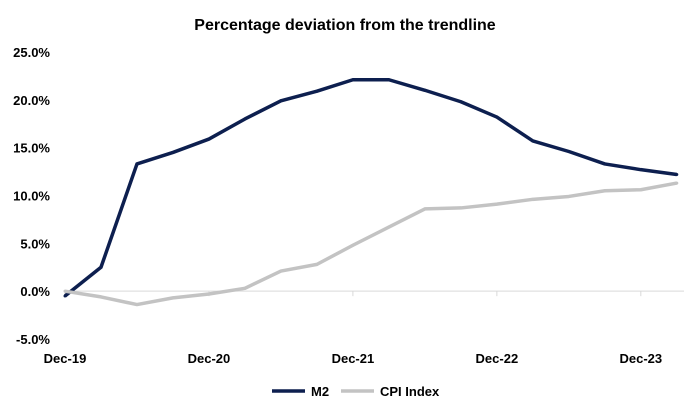  I want to click on x-tick-label: Dec-19, so click(65, 358).